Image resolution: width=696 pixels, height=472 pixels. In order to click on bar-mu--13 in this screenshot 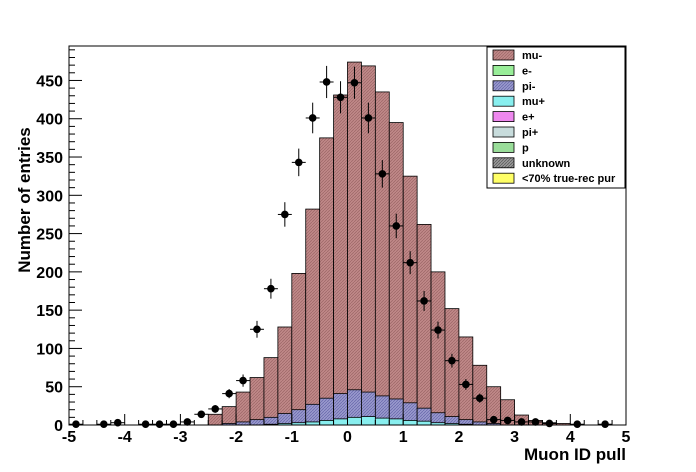, I will do `click(396, 274)`.